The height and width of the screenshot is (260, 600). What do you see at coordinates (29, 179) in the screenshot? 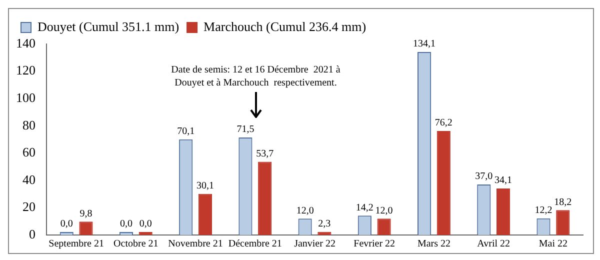
I see `y-tick-label: 40` at bounding box center [29, 179].